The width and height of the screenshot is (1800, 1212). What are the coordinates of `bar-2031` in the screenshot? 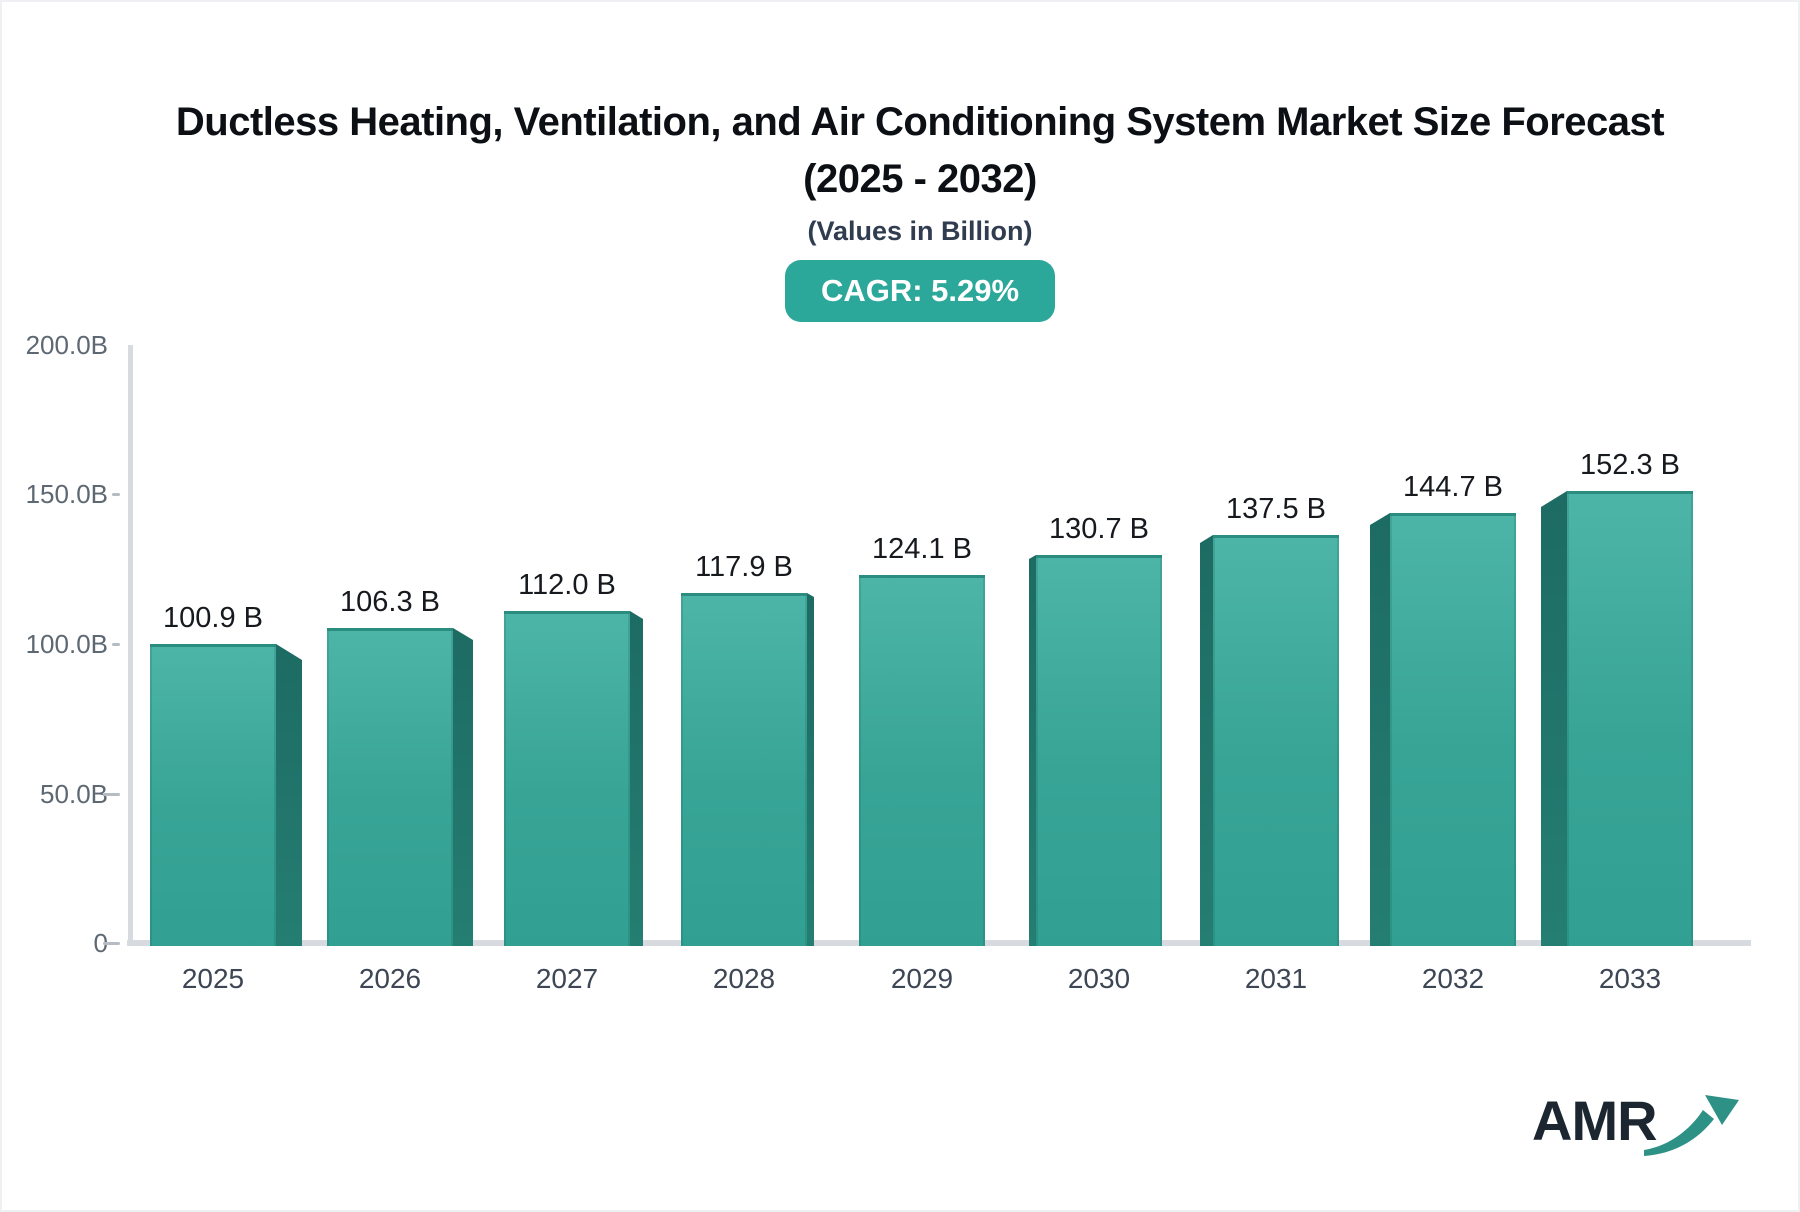 It's located at (1269, 740).